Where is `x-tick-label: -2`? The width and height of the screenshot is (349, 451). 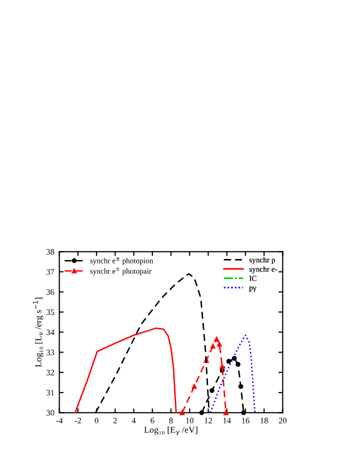
x-tick-label: -2 is located at coordinates (77, 421).